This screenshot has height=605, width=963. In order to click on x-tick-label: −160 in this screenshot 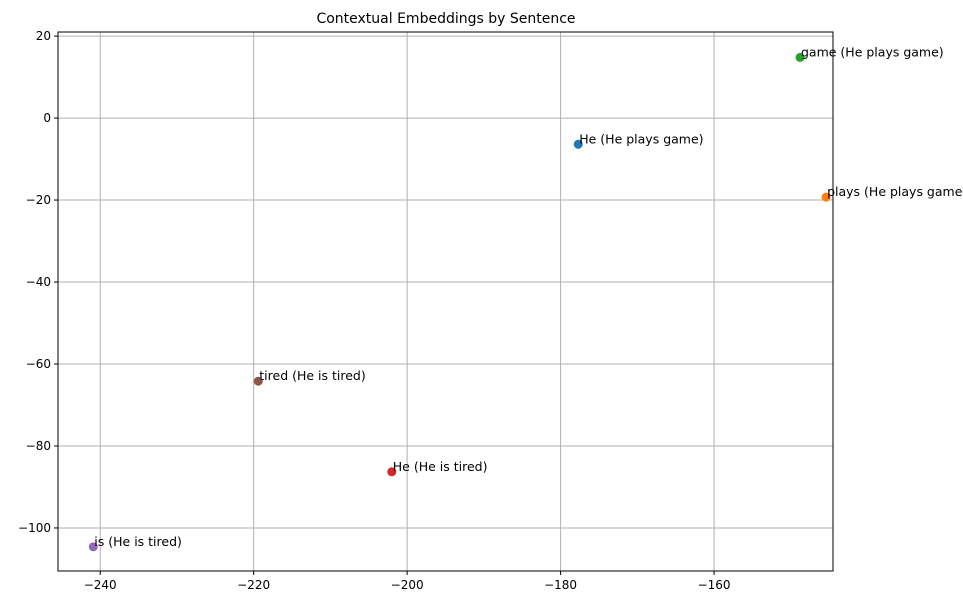, I will do `click(714, 585)`.